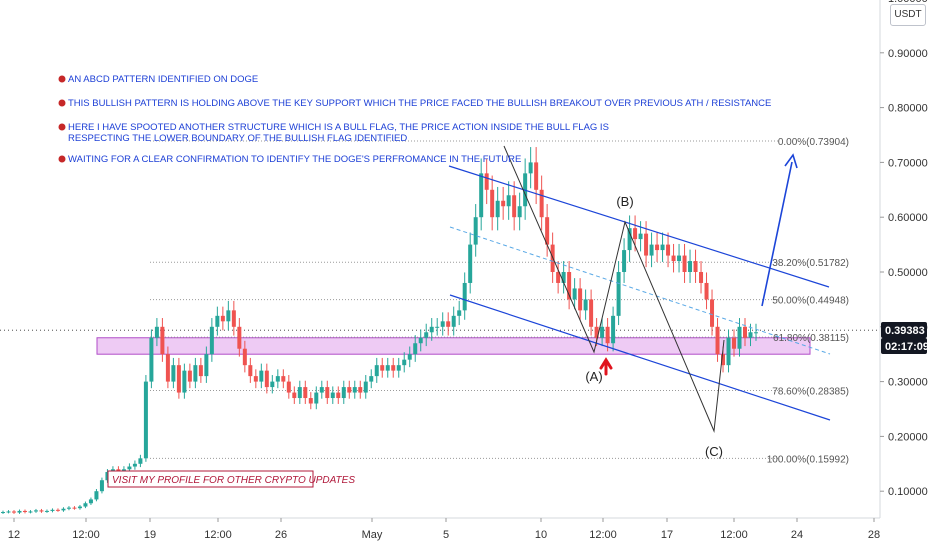  Describe the element at coordinates (777, 234) in the screenshot. I see `projection-arrow-line` at that location.